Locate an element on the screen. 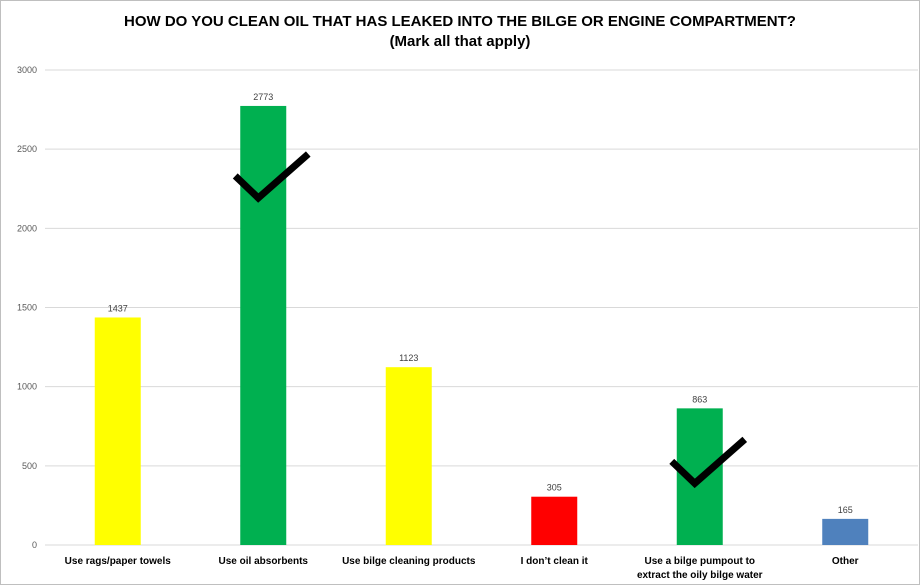 The height and width of the screenshot is (585, 920). y-tick-label: 1000 is located at coordinates (27, 387).